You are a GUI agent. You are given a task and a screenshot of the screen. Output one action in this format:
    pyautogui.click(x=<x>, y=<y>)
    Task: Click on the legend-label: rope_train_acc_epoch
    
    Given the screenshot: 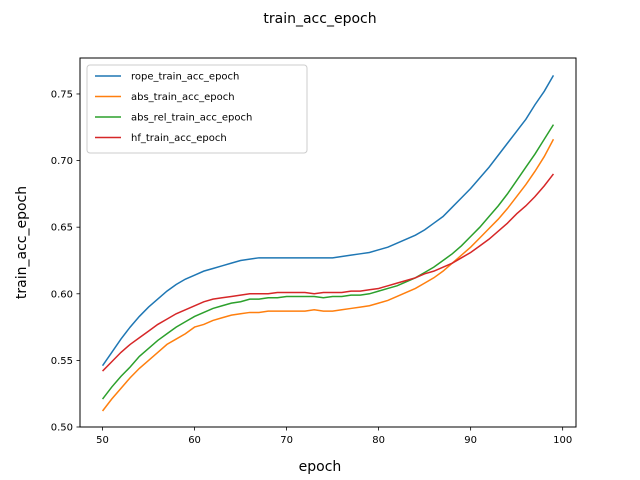 What is the action you would take?
    pyautogui.click(x=185, y=77)
    